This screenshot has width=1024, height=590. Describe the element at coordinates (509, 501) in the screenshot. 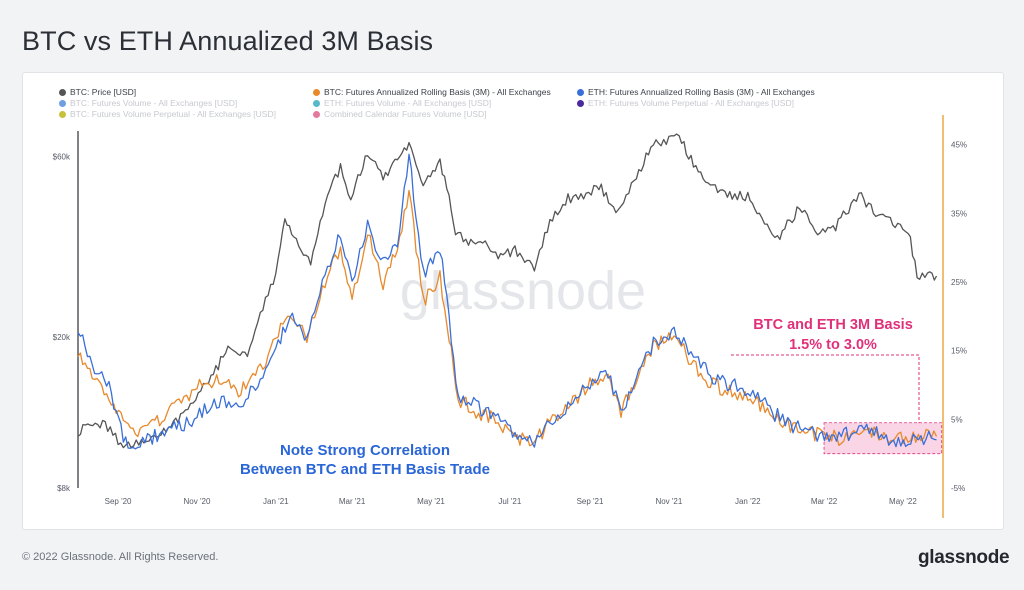

I see `x-tick-label: Jul '21` at that location.